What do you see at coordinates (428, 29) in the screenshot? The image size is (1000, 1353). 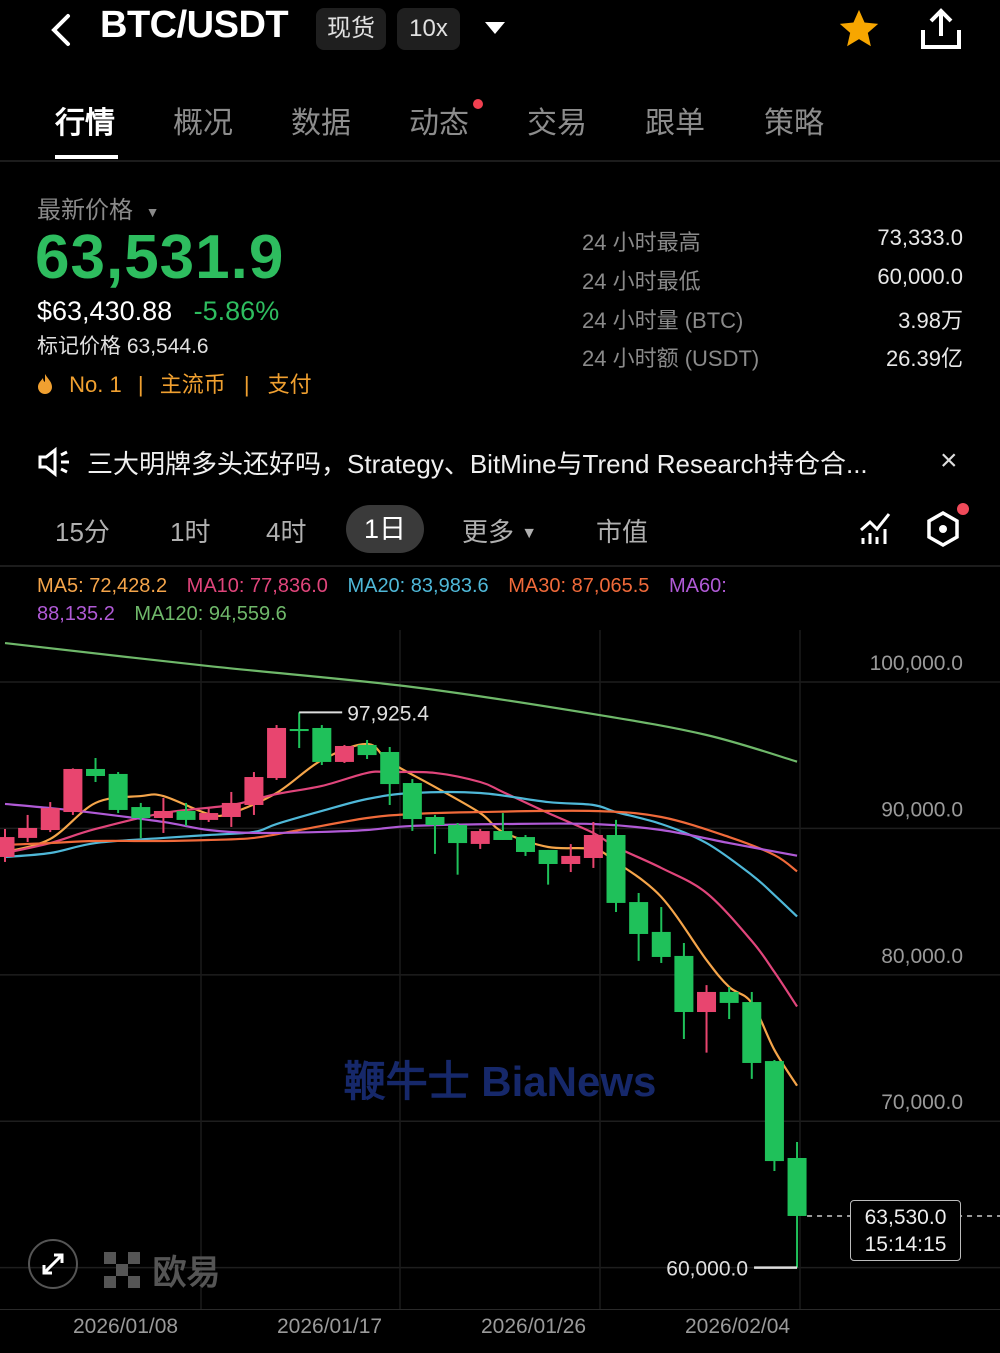 I see `leverage-badge: 10x` at bounding box center [428, 29].